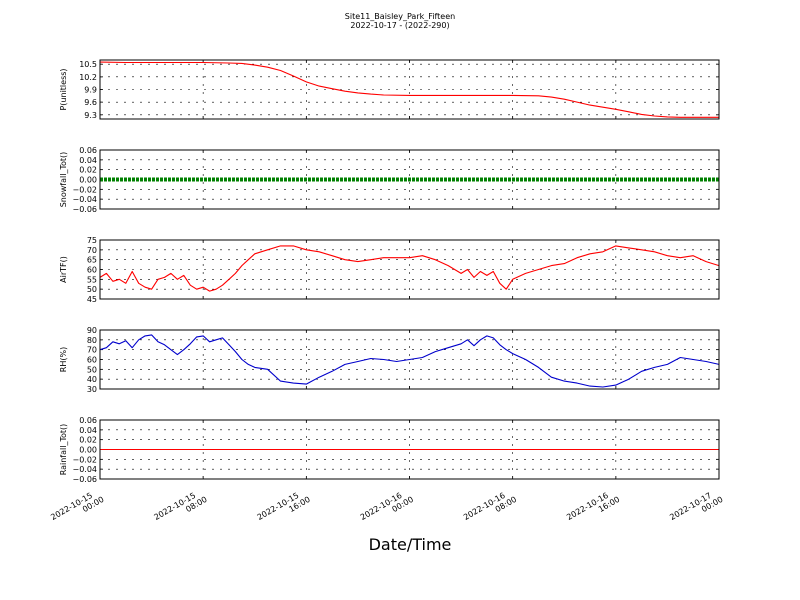 The height and width of the screenshot is (600, 800). Describe the element at coordinates (92, 260) in the screenshot. I see `y-tick-label: 65` at that location.